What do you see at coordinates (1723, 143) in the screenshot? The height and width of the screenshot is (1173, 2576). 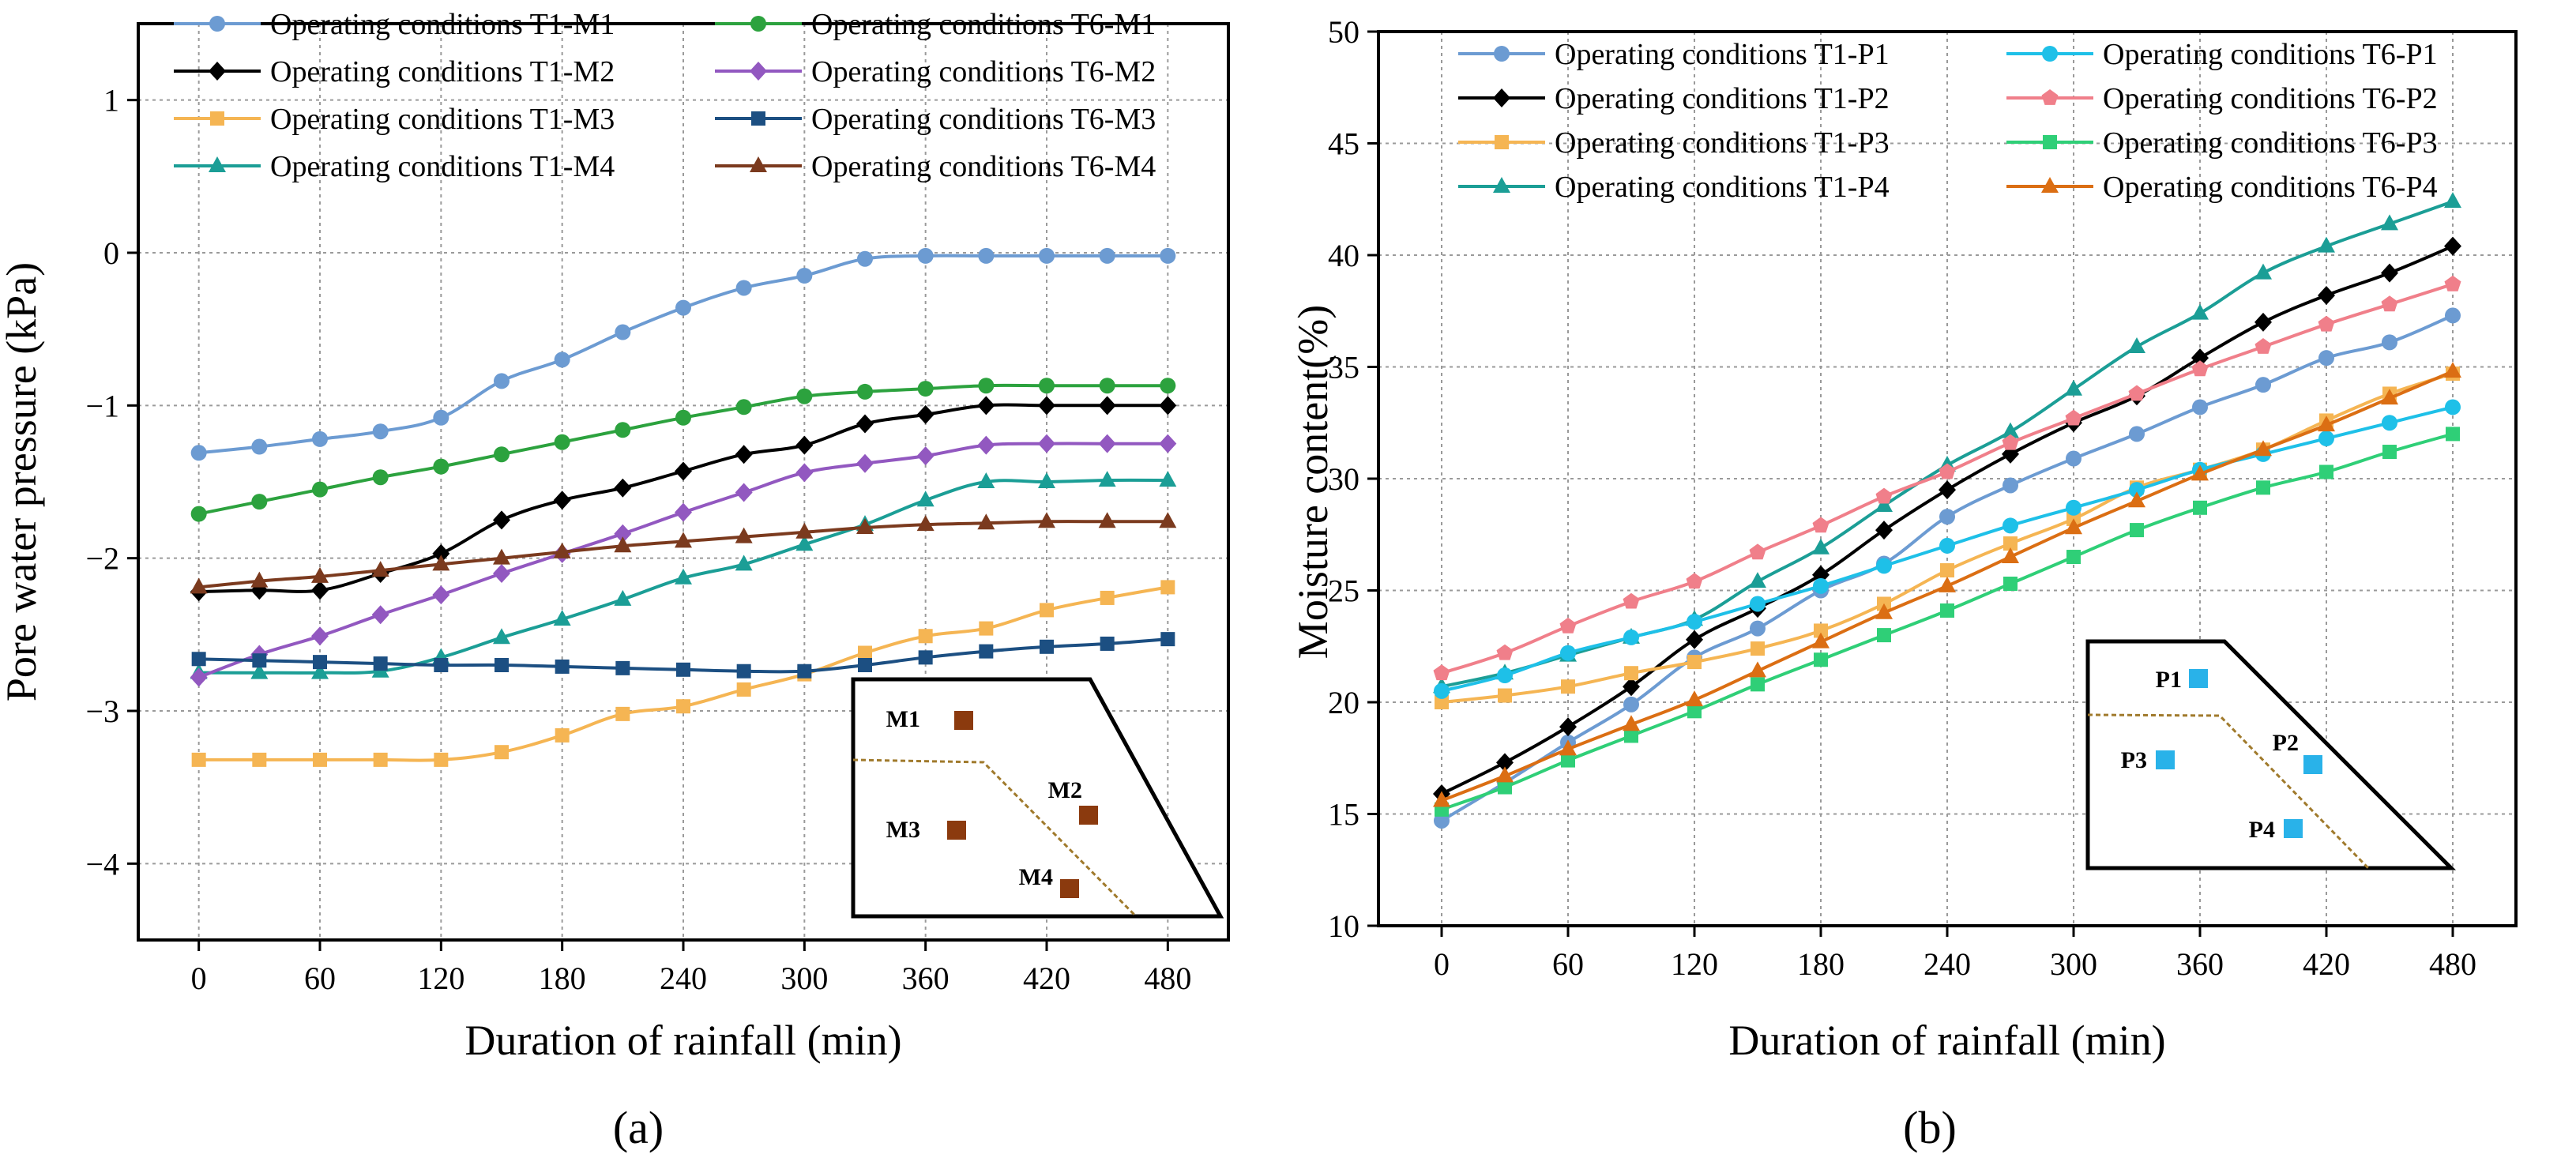 I see `legend-label: Operating conditions T1-P3` at bounding box center [1723, 143].